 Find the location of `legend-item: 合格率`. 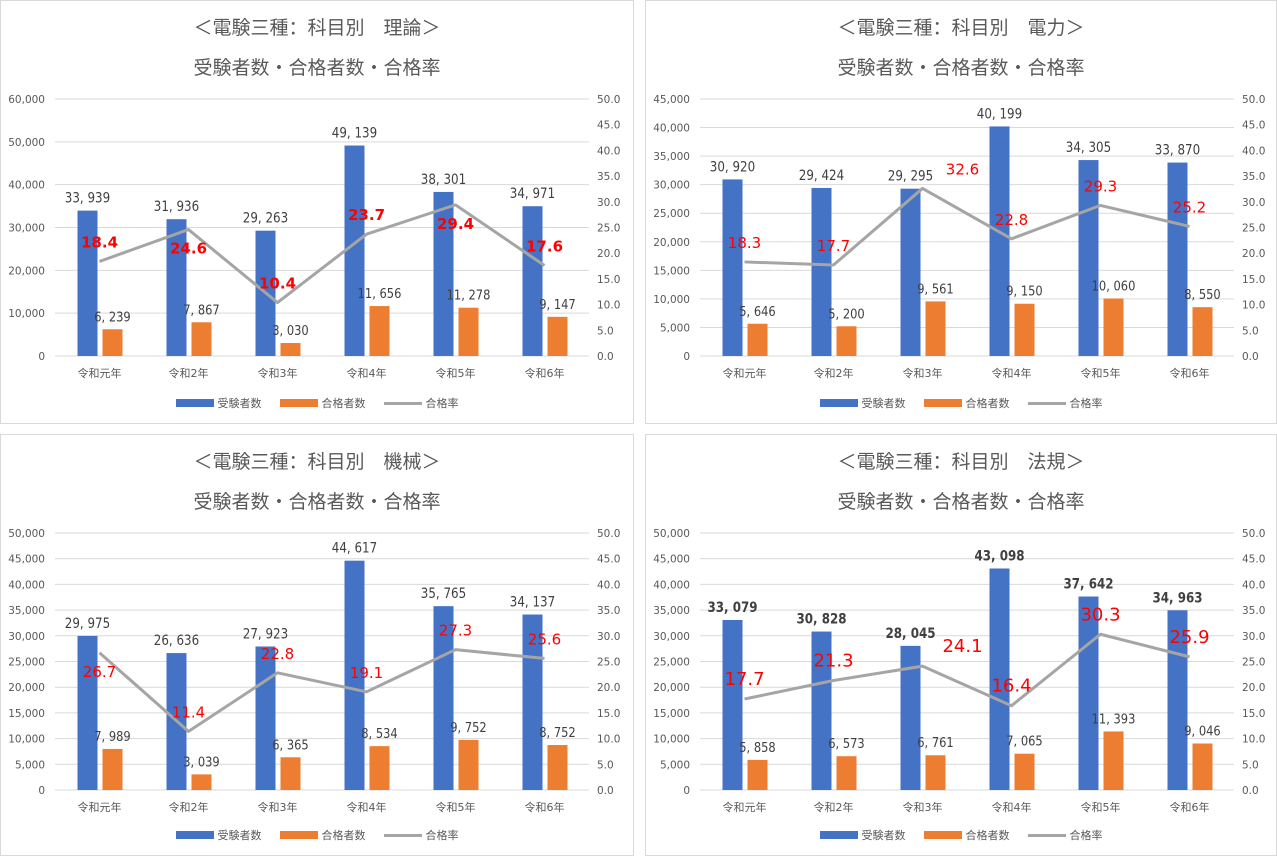

legend-item: 合格率 is located at coordinates (421, 403).